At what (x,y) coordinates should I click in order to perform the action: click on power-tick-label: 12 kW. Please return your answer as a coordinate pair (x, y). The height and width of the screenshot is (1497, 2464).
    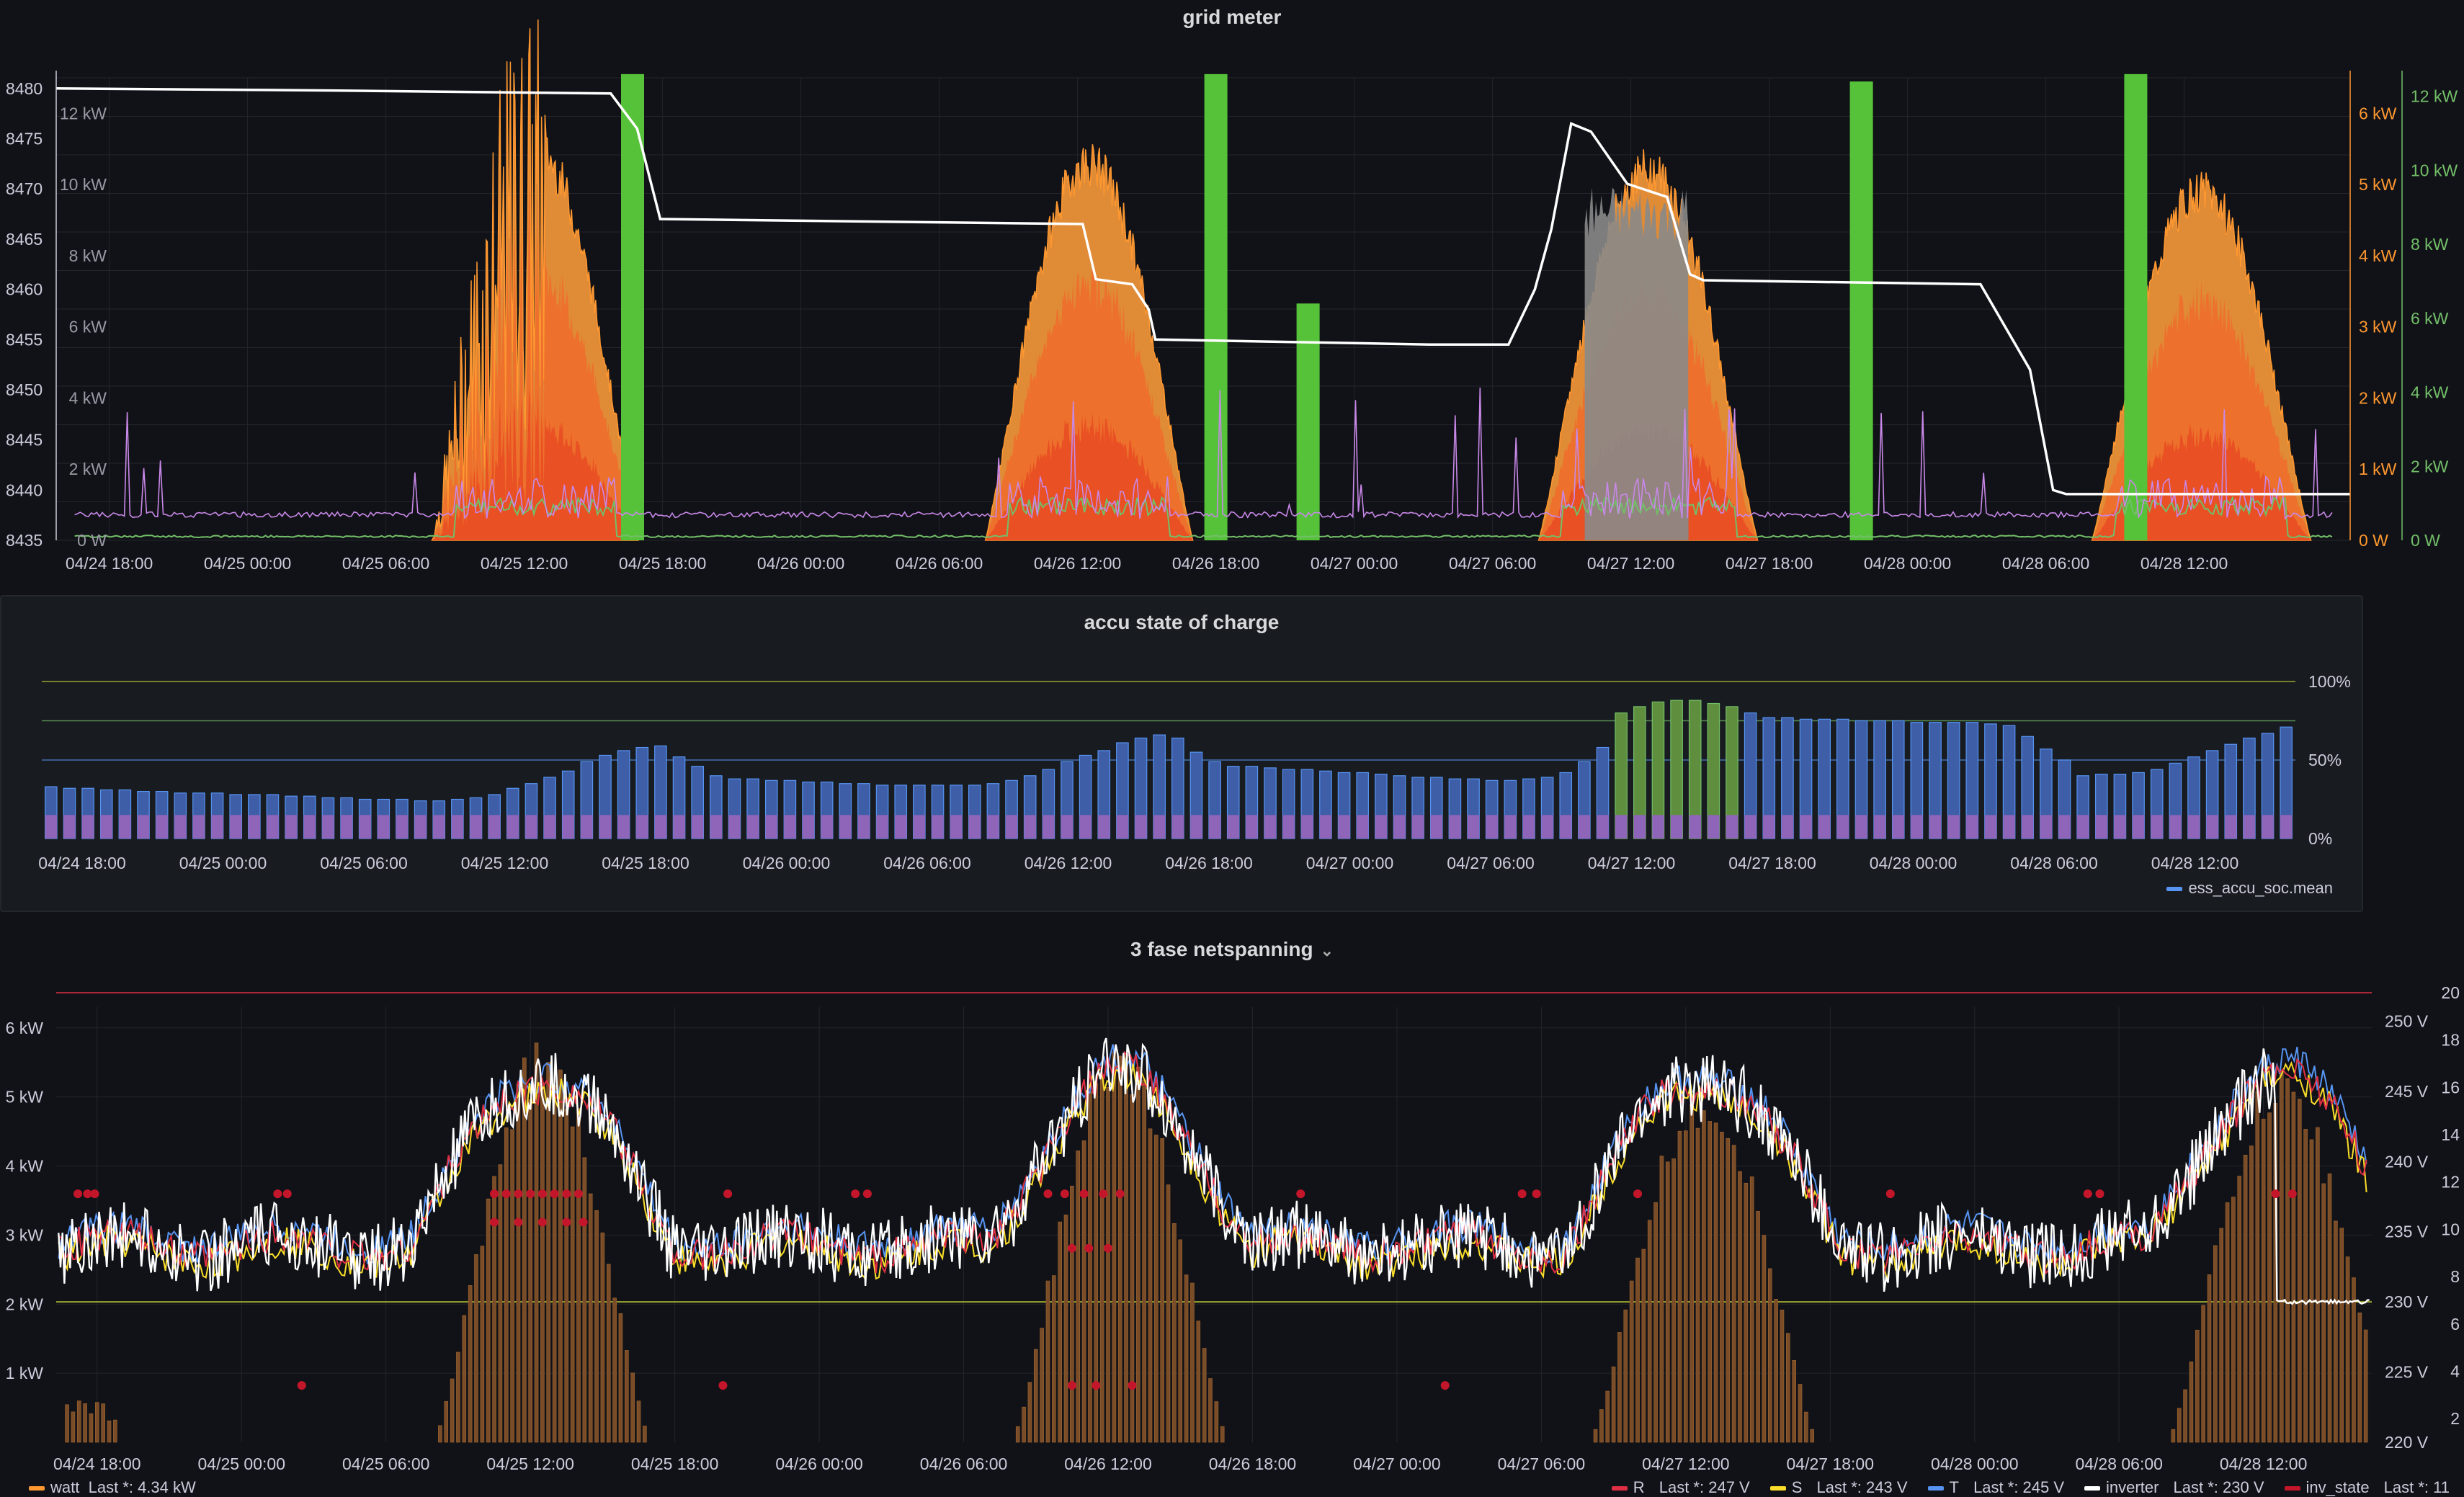
    Looking at the image, I should click on (83, 113).